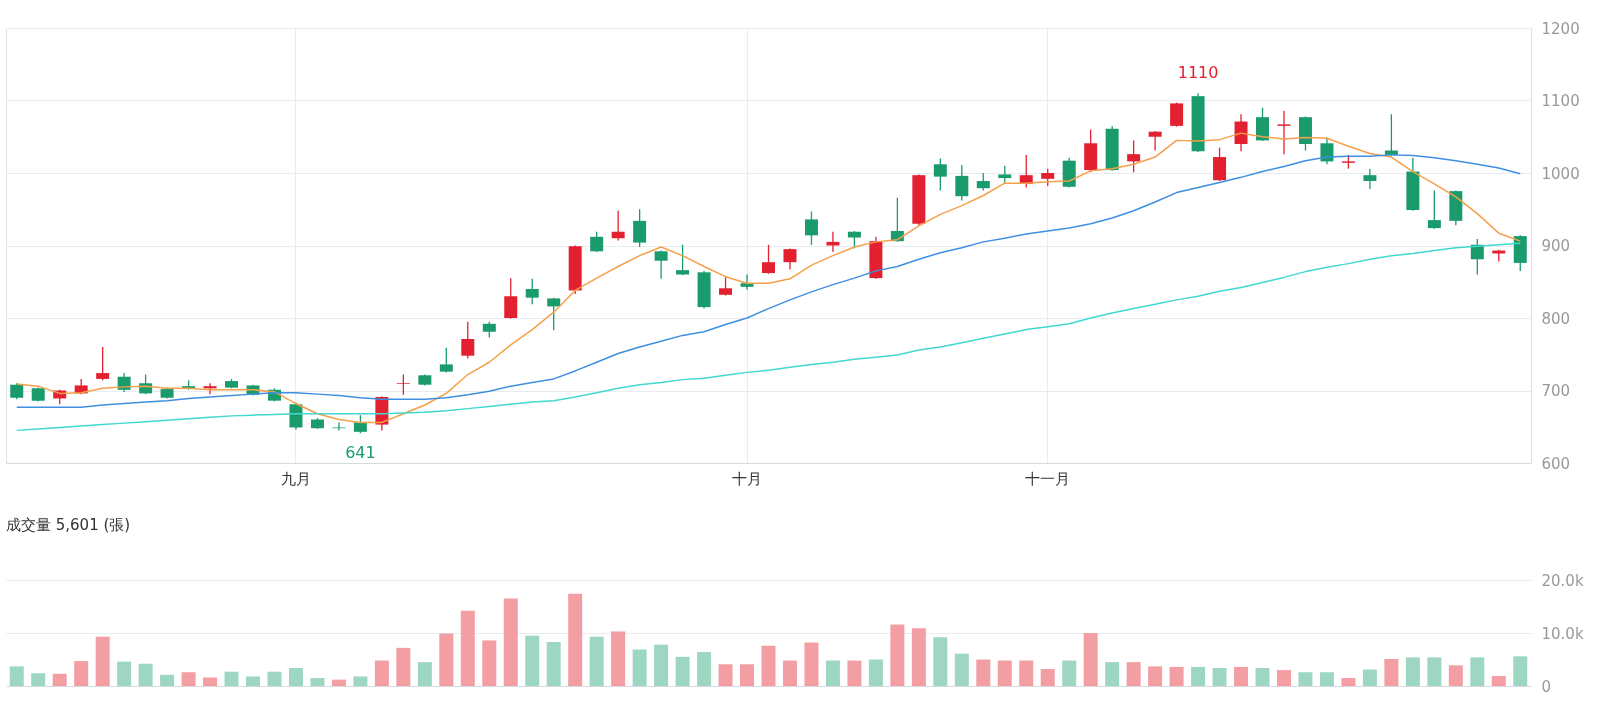 The height and width of the screenshot is (709, 1600). What do you see at coordinates (1556, 391) in the screenshot?
I see `y-tick-label: 700` at bounding box center [1556, 391].